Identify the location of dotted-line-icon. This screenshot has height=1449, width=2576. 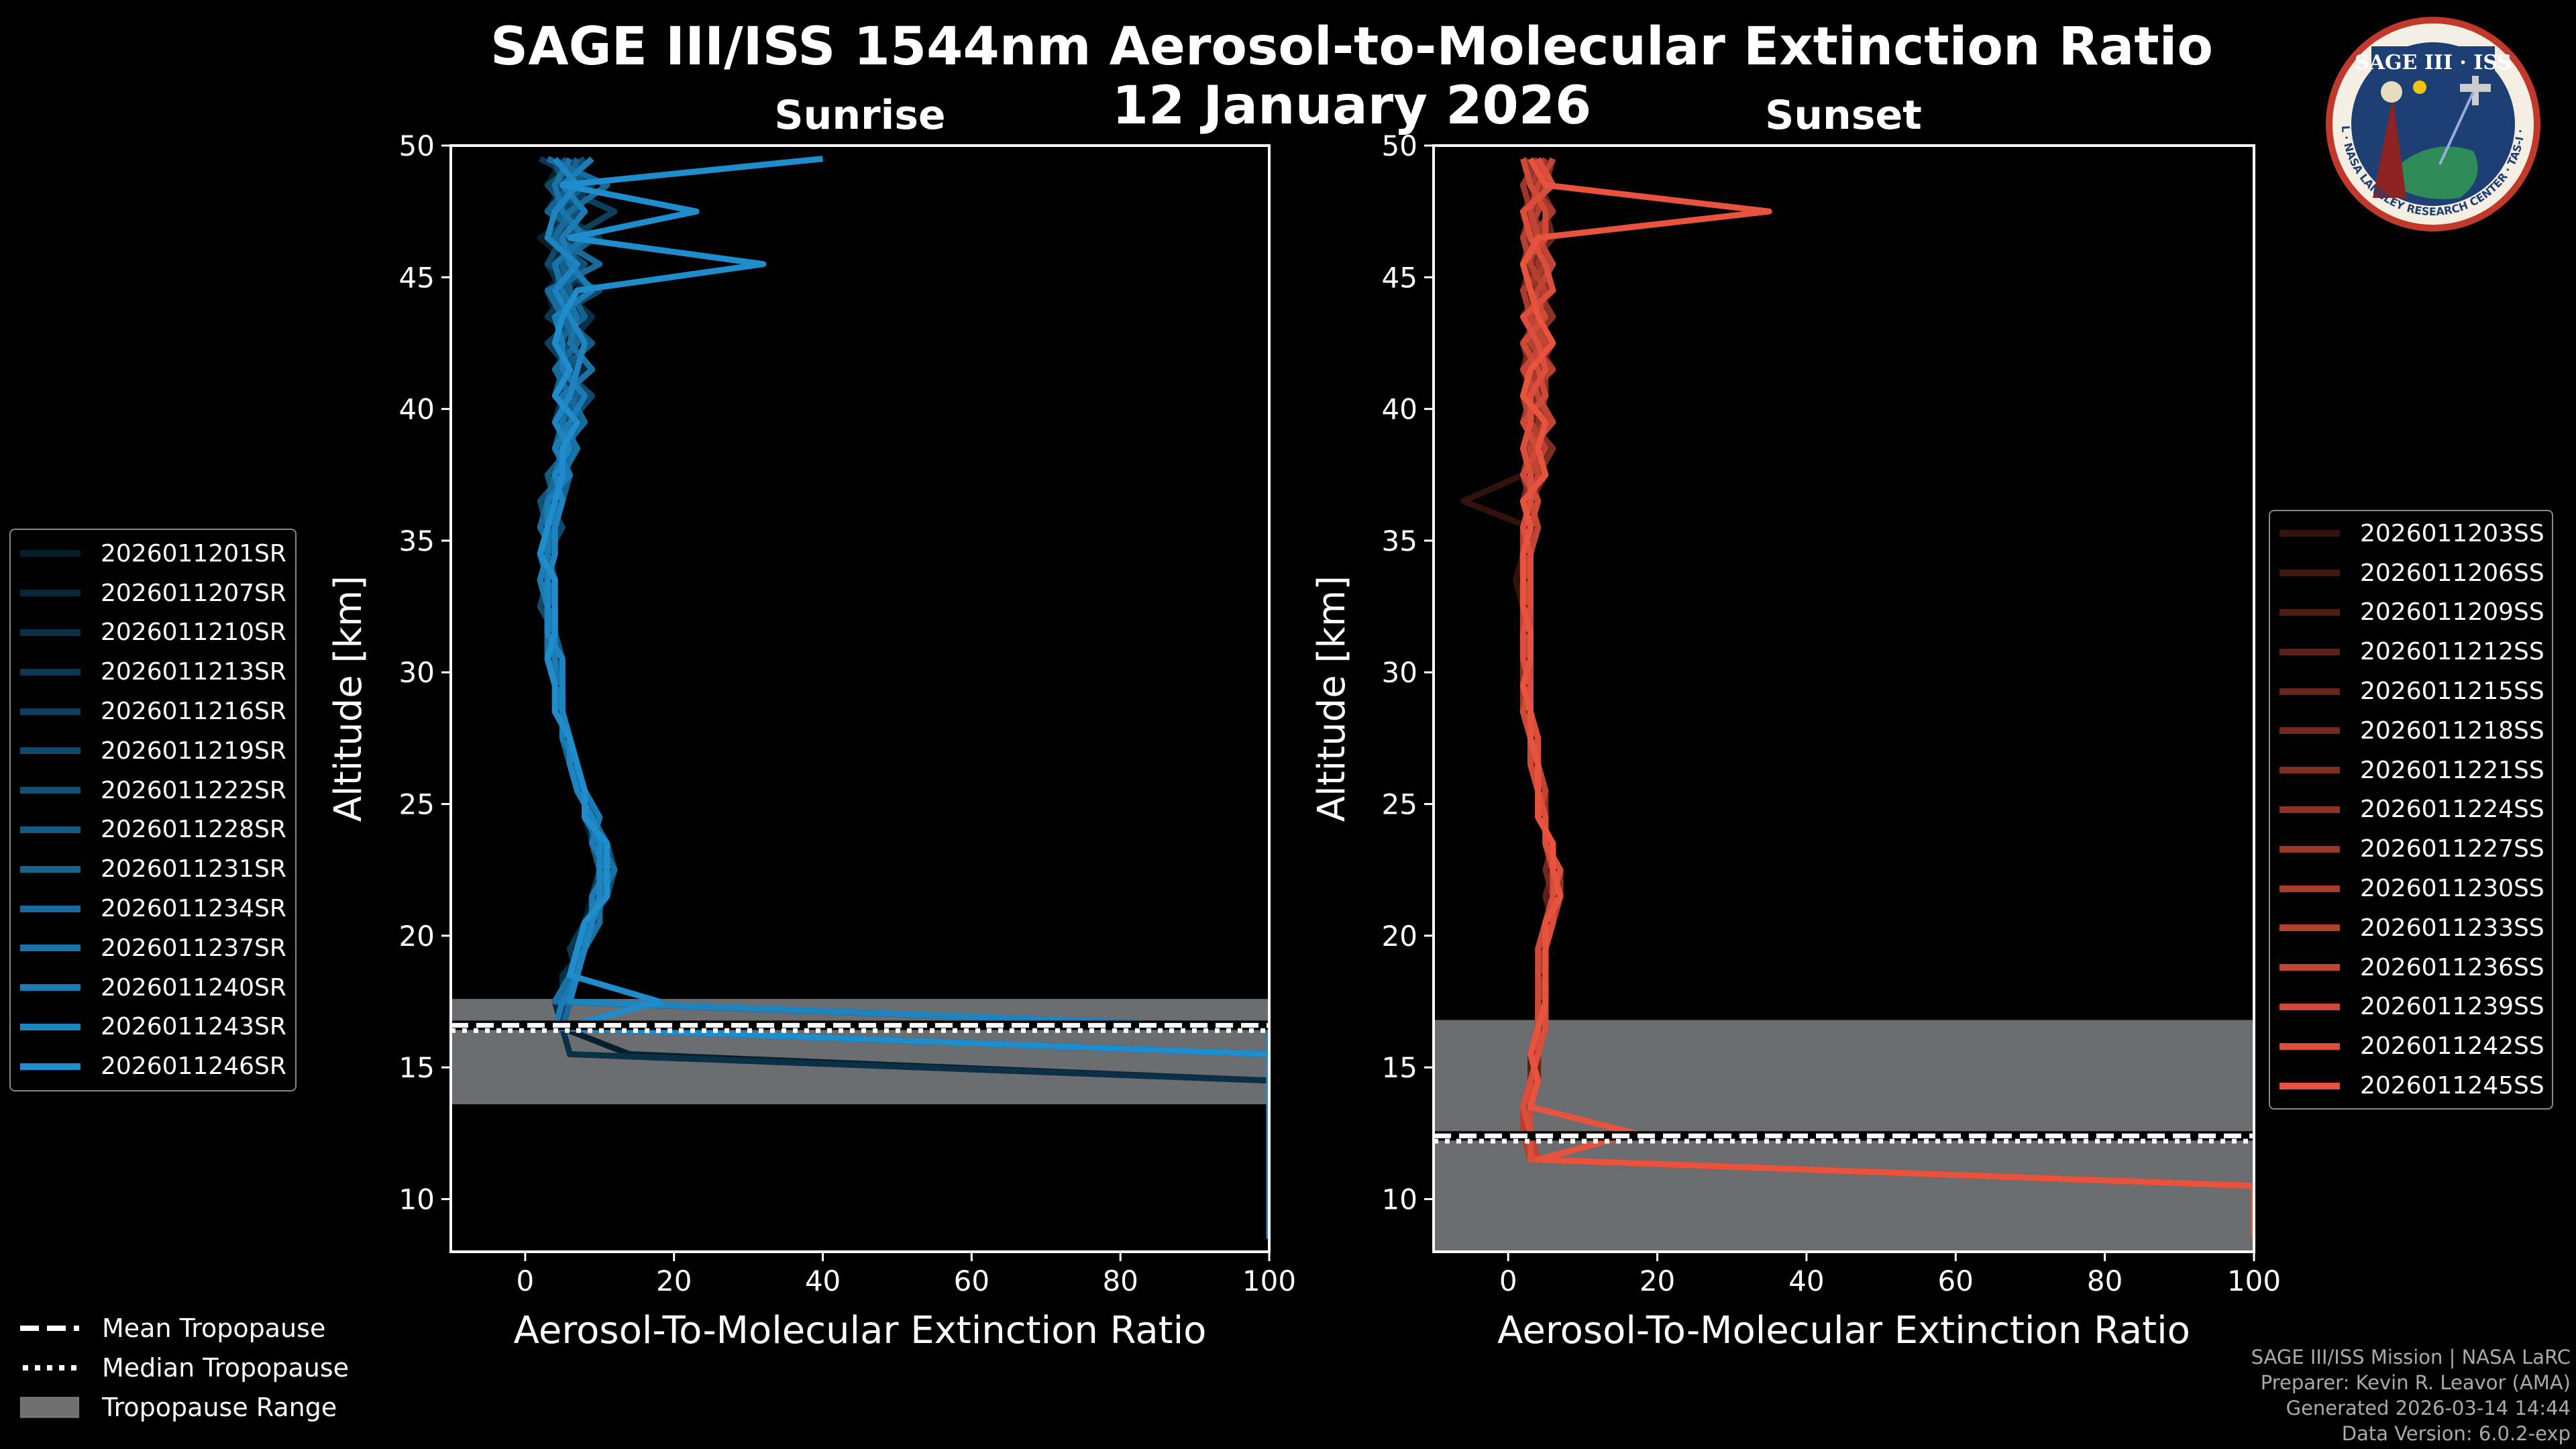
(51, 1367).